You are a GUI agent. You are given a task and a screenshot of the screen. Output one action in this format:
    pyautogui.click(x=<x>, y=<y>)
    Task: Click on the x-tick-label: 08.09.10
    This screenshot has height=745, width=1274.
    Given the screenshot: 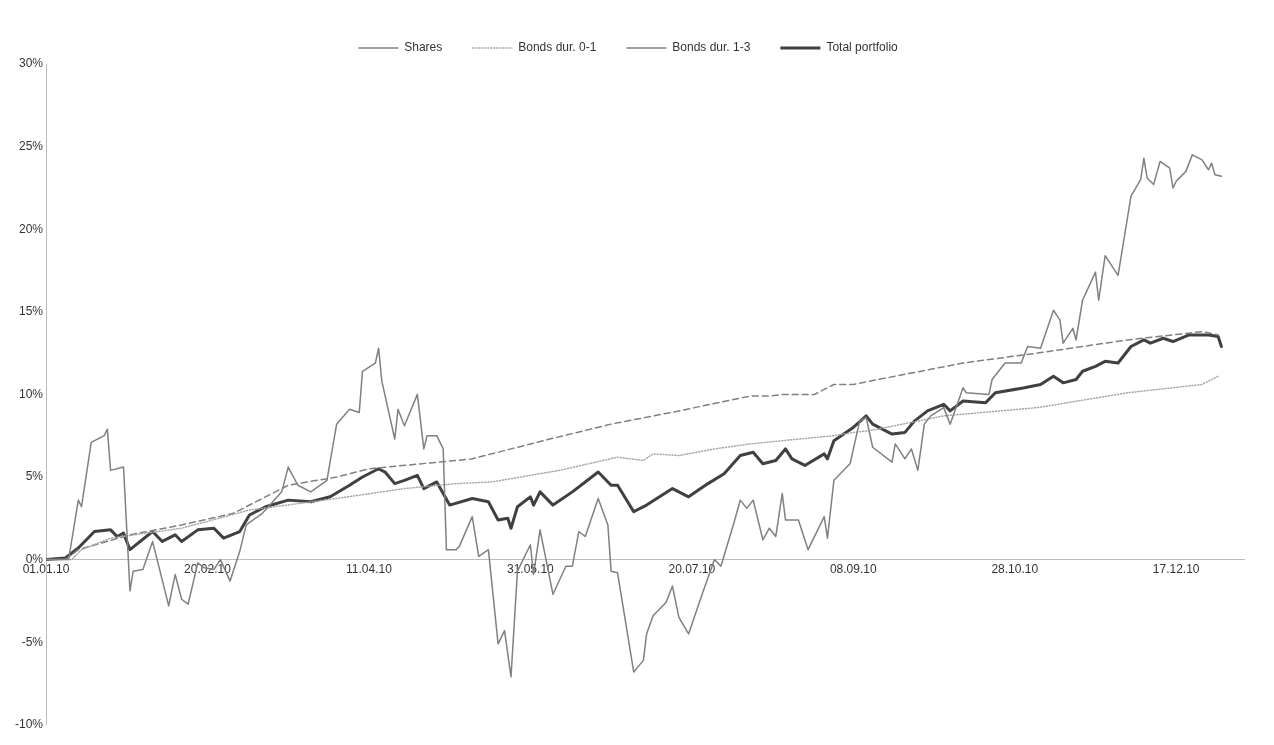 What is the action you would take?
    pyautogui.click(x=853, y=569)
    